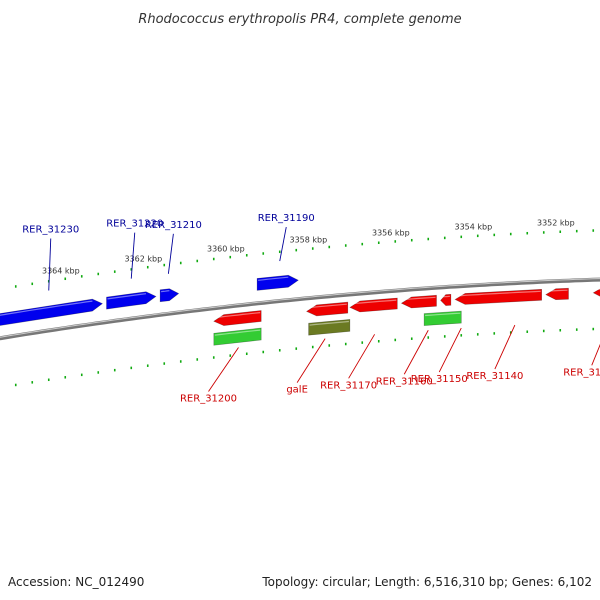 Image resolution: width=600 pixels, height=600 pixels. What do you see at coordinates (208, 398) in the screenshot?
I see `gene-label: RER_31200` at bounding box center [208, 398].